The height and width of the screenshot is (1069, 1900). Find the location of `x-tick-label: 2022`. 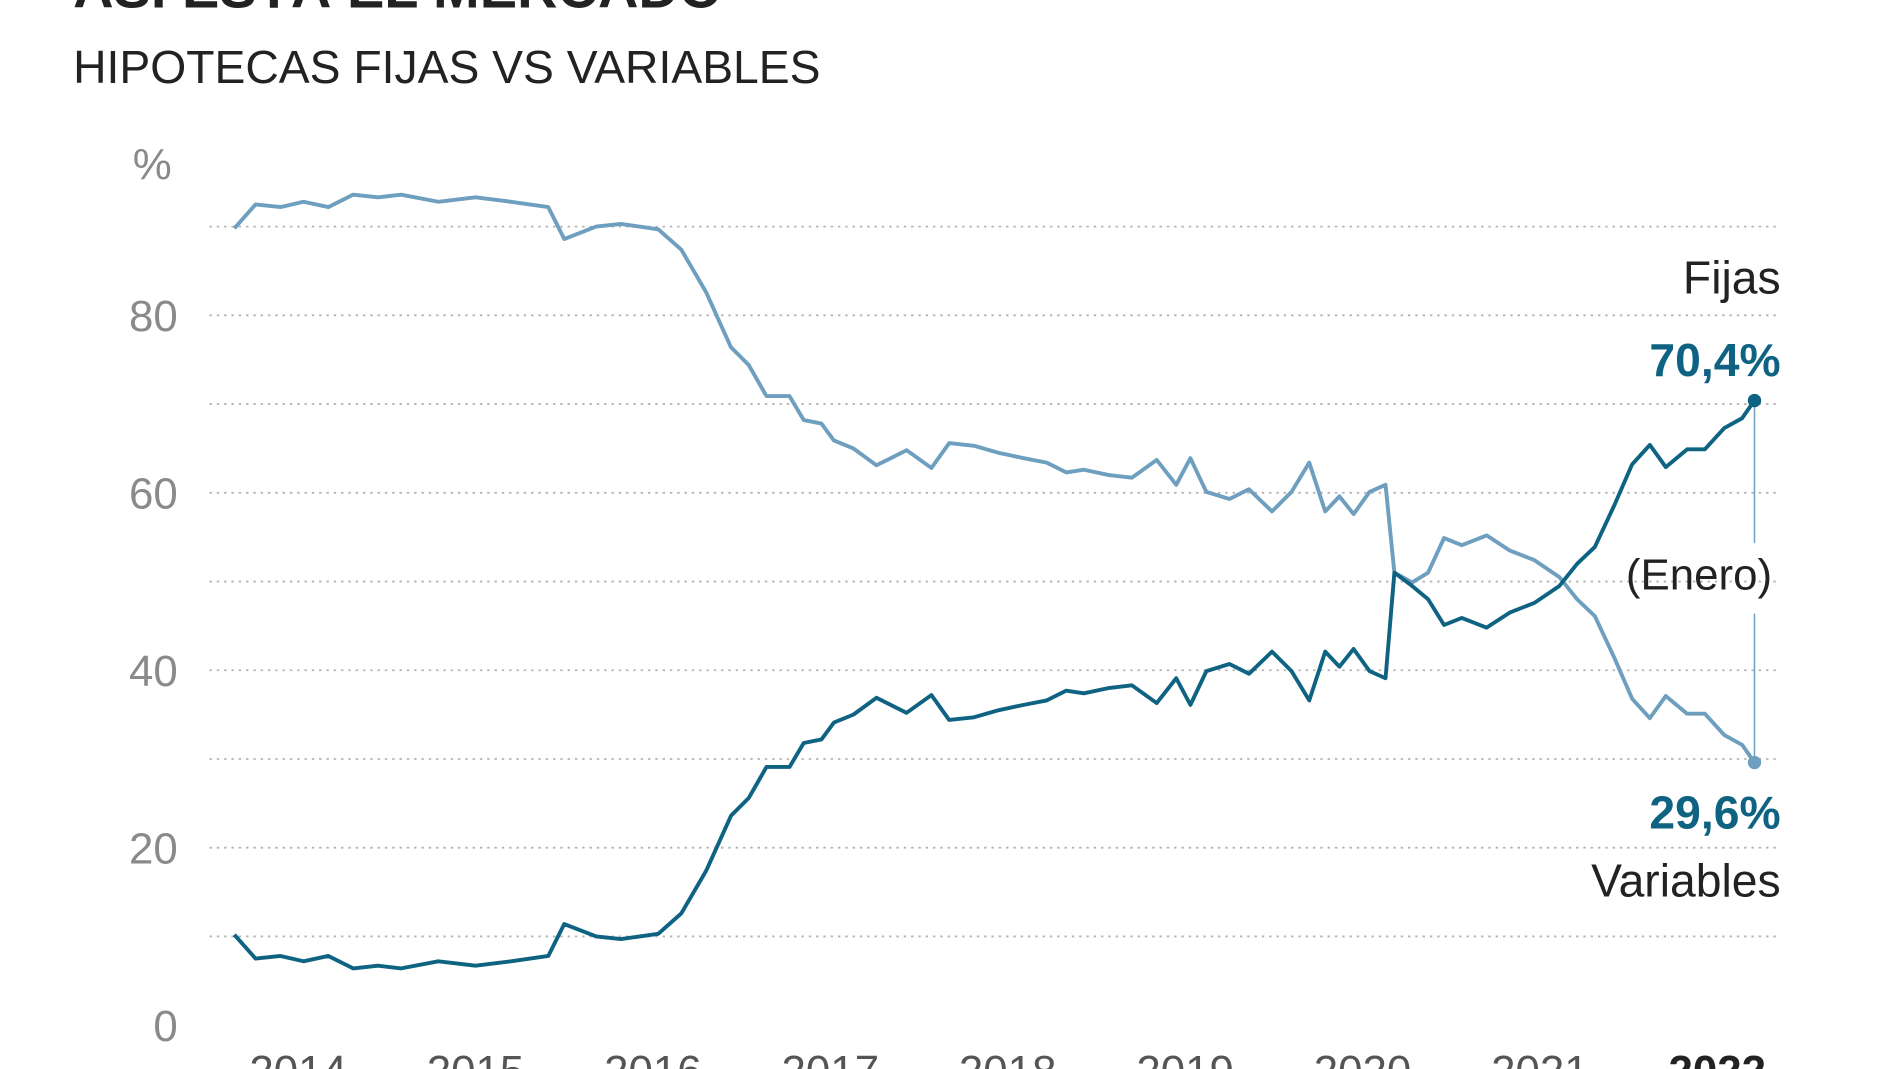

x-tick-label: 2022 is located at coordinates (1717, 1058).